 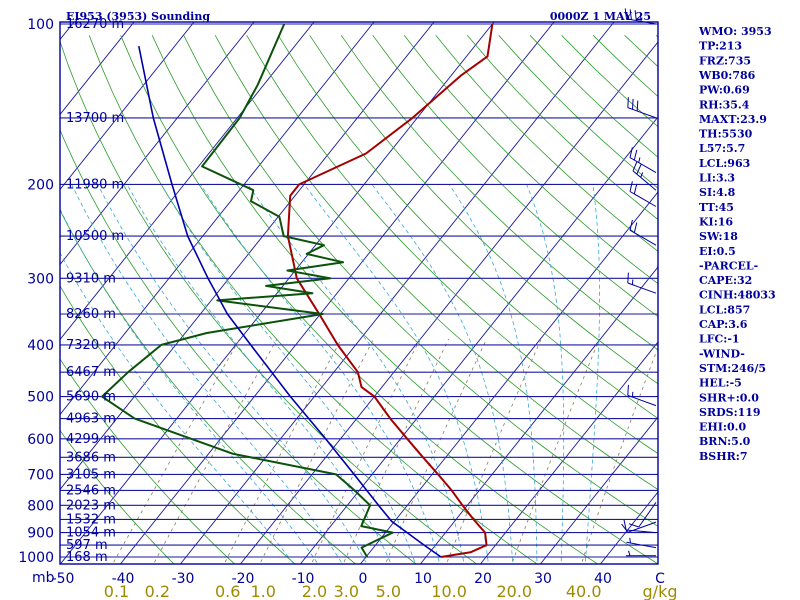 I want to click on height-label: 3686 m, so click(x=91, y=457).